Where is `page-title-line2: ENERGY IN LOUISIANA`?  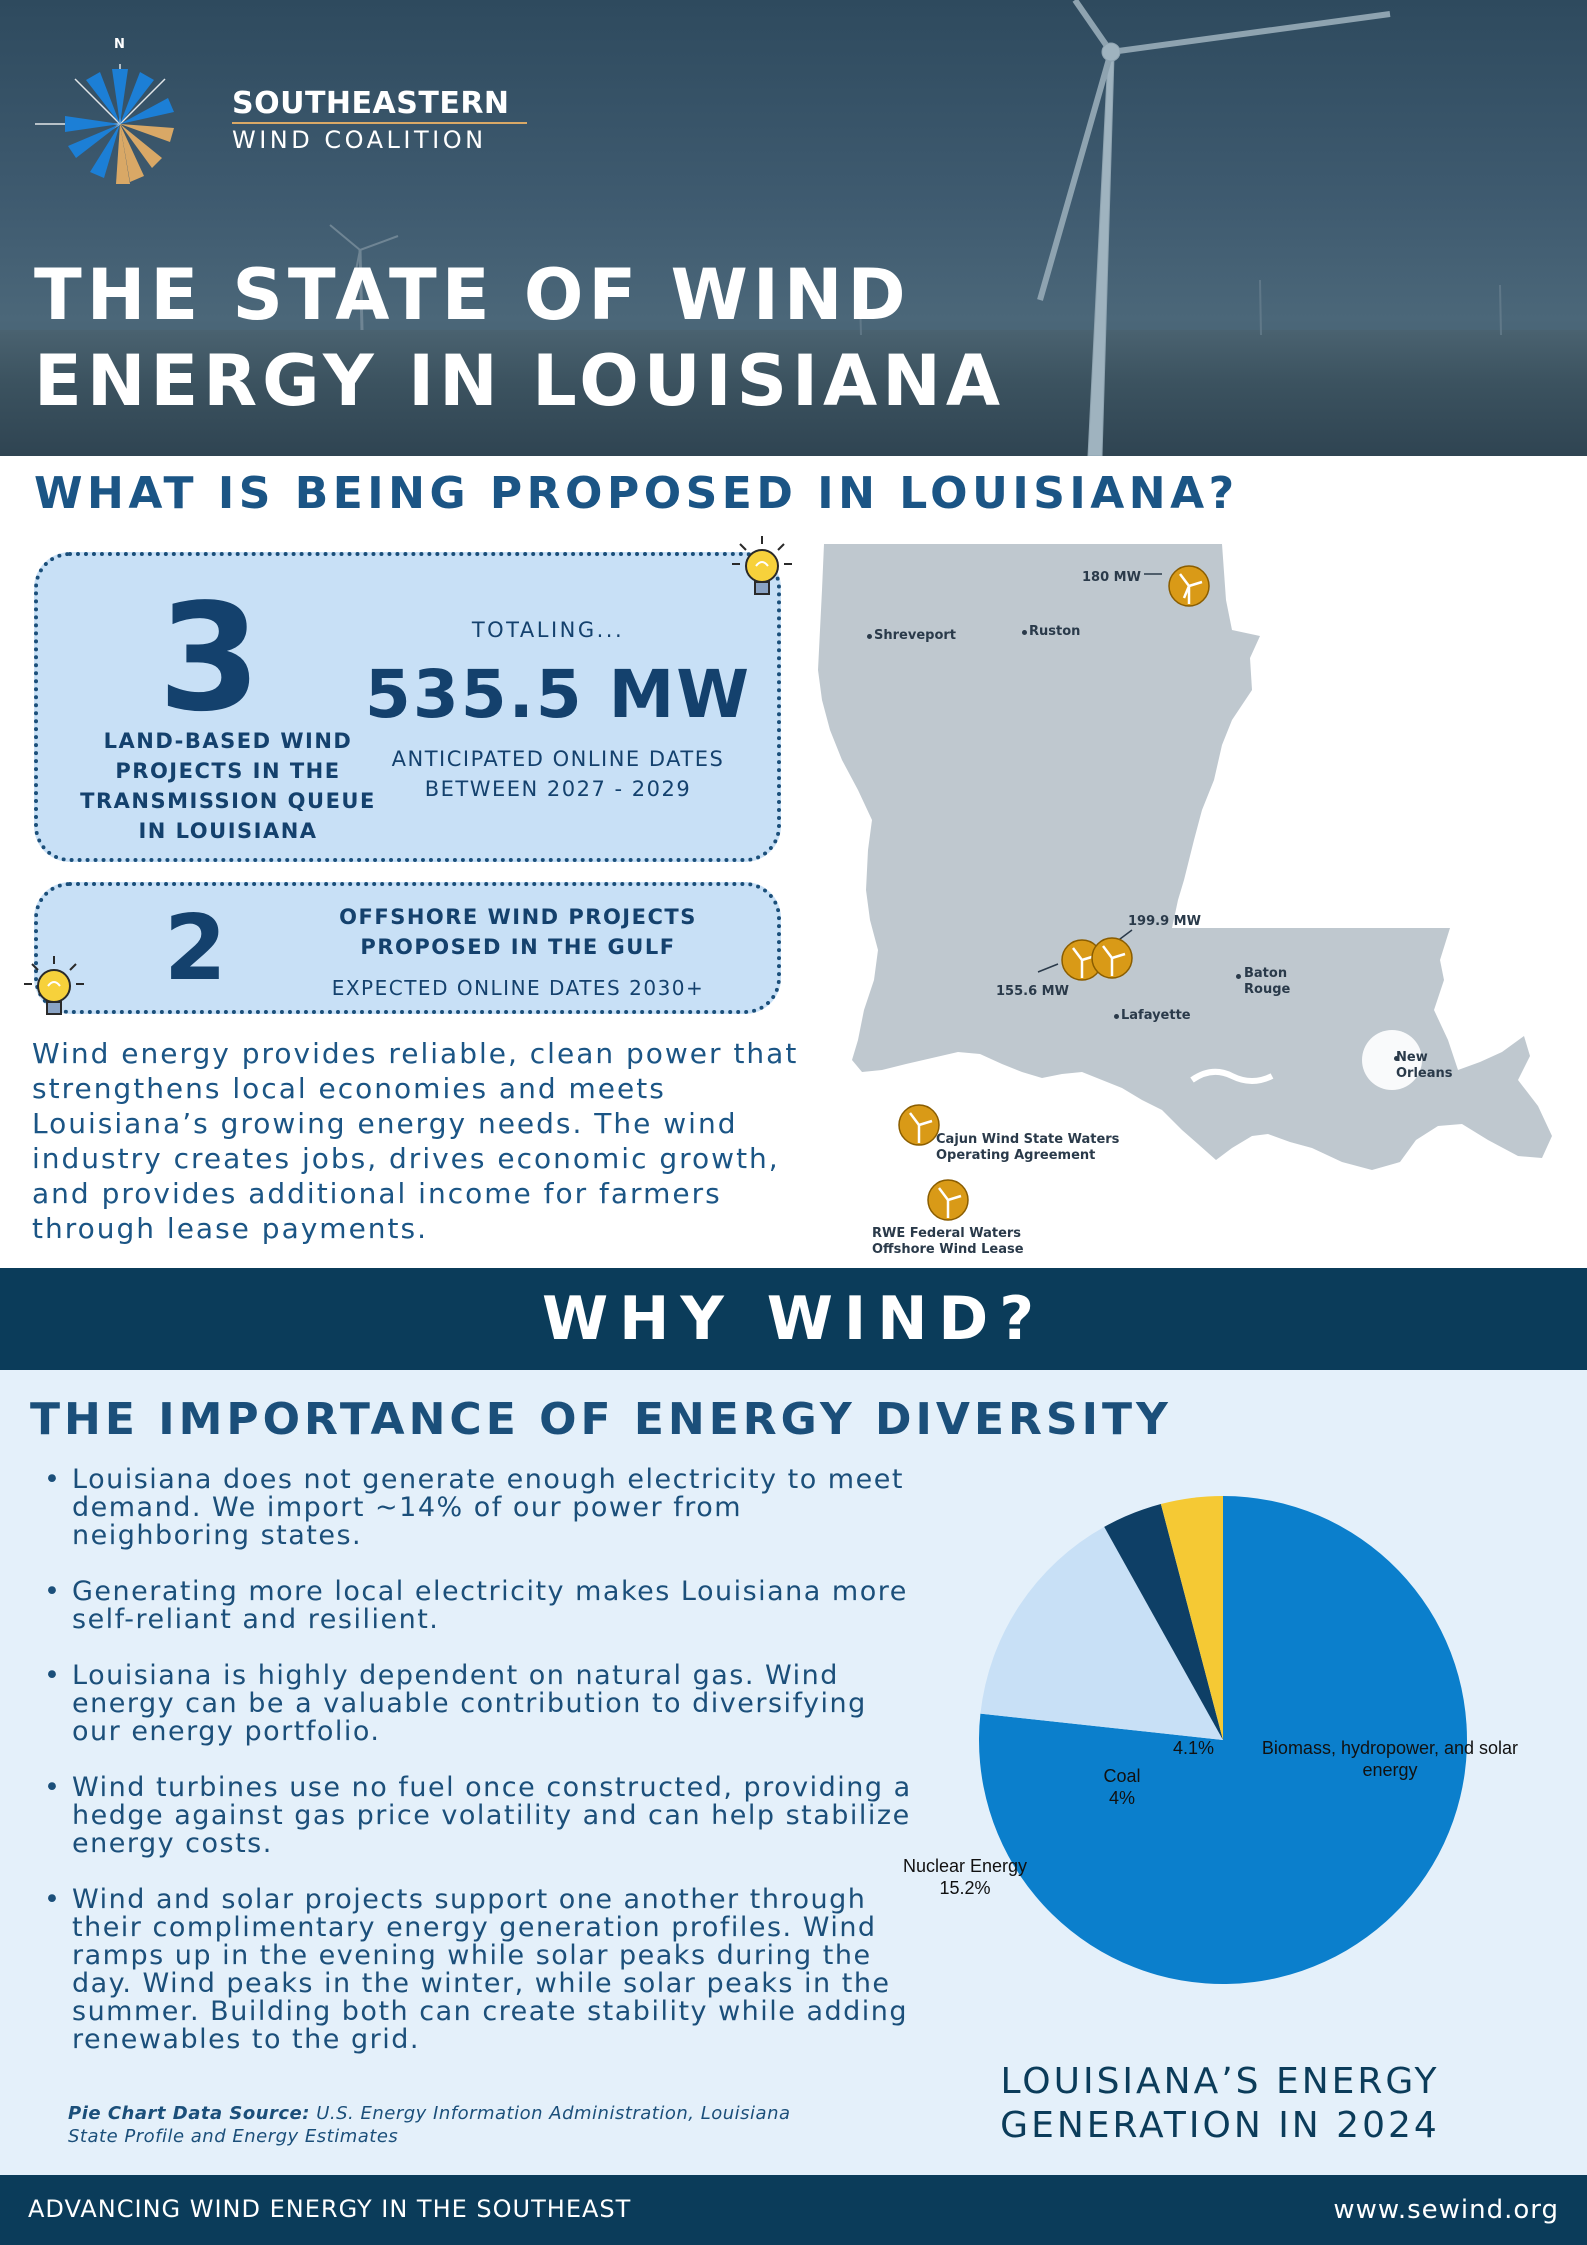
page-title-line2: ENERGY IN LOUISIANA is located at coordinates (519, 381).